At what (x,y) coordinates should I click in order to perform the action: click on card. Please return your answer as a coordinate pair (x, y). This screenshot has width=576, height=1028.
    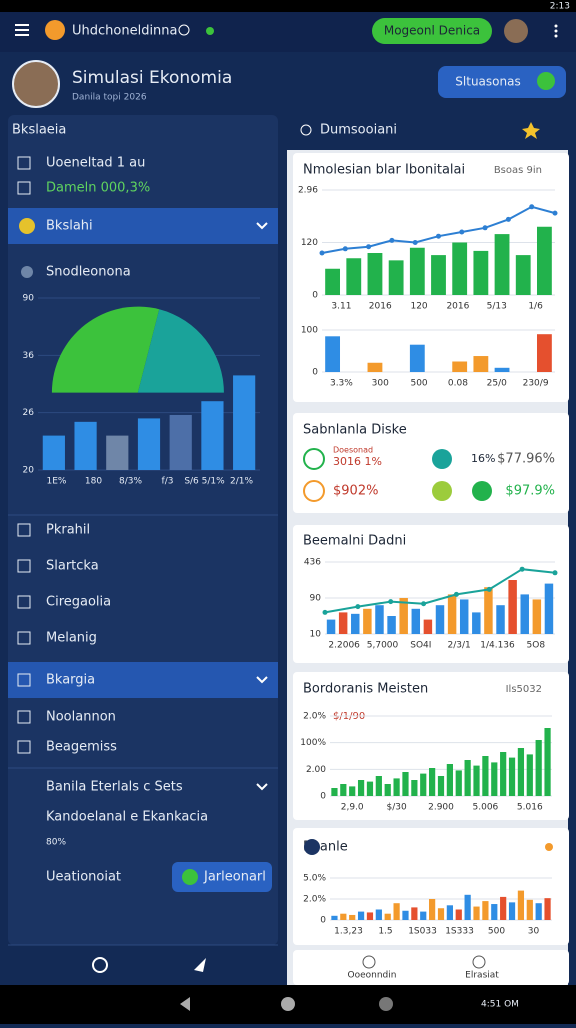
    Looking at the image, I should click on (431, 967).